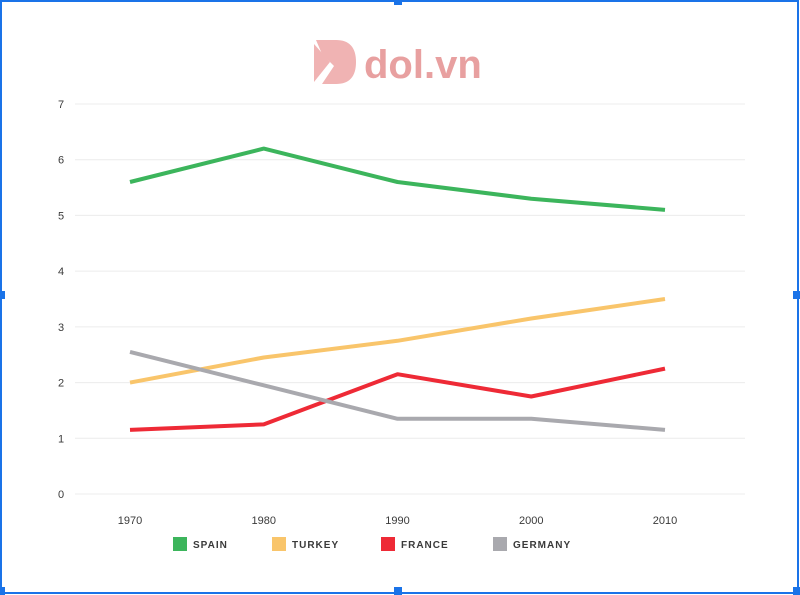 This screenshot has height=595, width=800. I want to click on y-tick-label: 2, so click(61, 384).